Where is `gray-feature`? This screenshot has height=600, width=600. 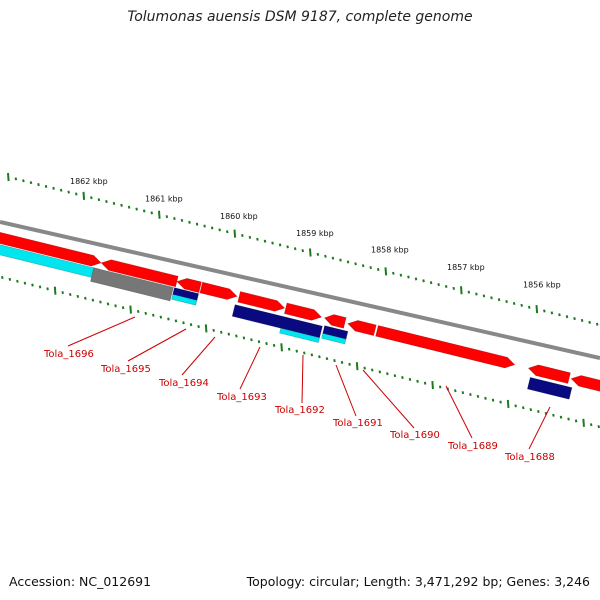
gray-feature is located at coordinates (132, 284).